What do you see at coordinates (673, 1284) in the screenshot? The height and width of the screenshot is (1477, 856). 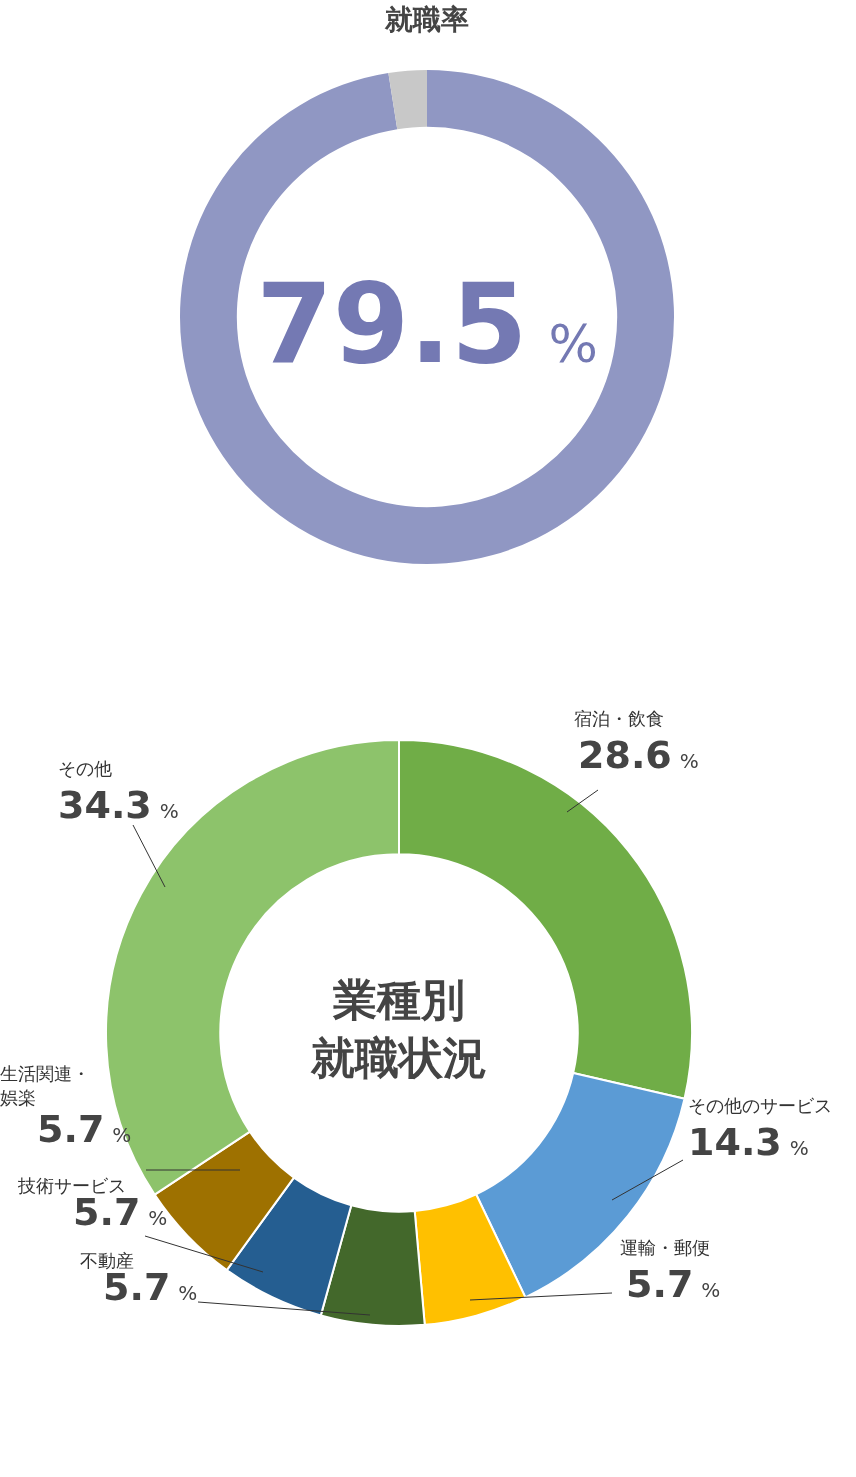 I see `data-label: 5.7 %` at bounding box center [673, 1284].